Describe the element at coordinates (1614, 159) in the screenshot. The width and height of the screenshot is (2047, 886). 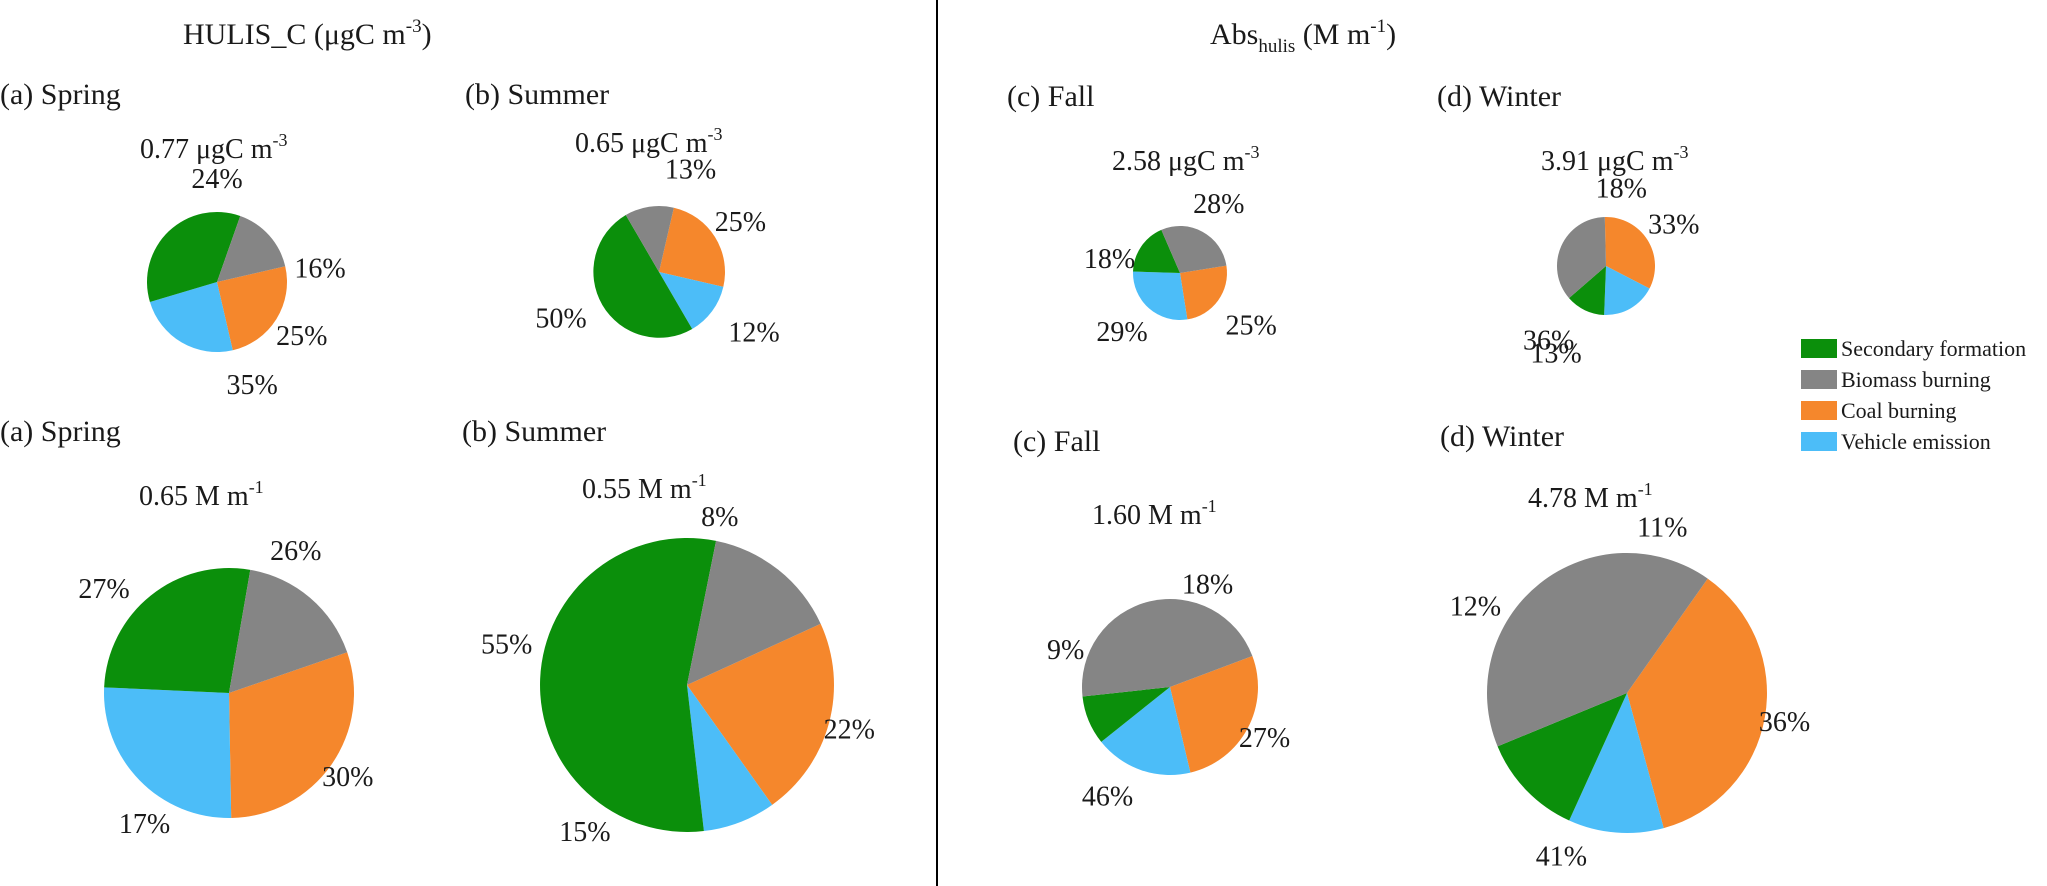
I see `pie-total: 3.91 μgC m-3` at that location.